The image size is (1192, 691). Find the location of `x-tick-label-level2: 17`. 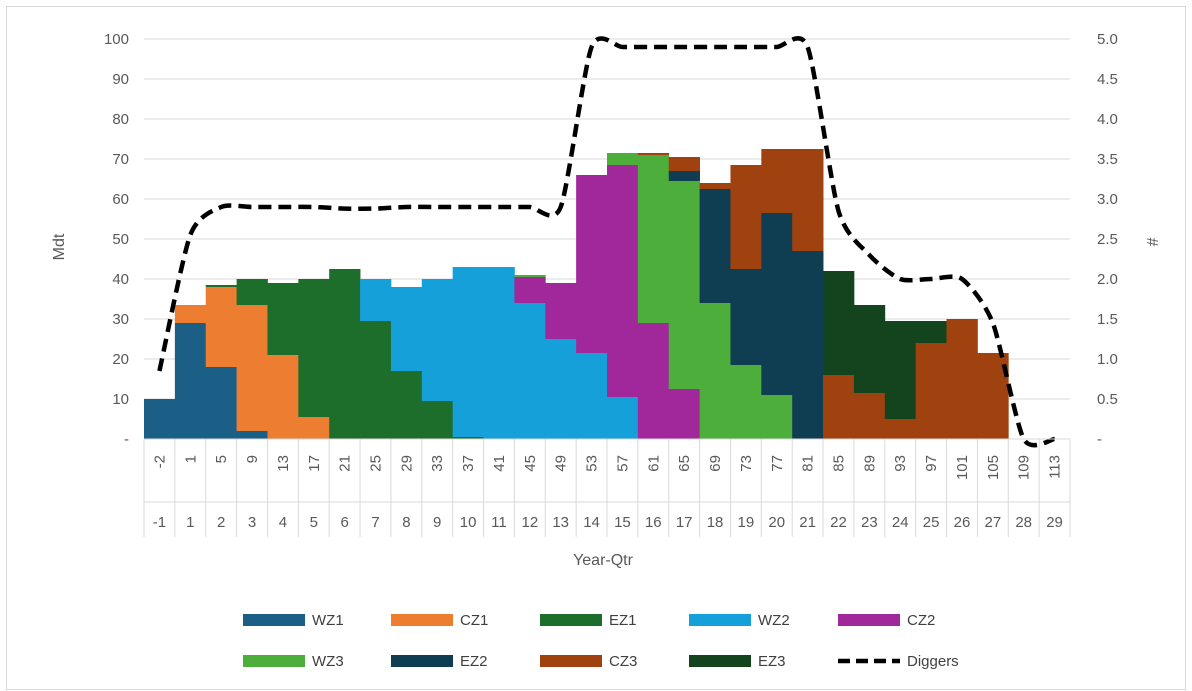

x-tick-label-level2: 17 is located at coordinates (684, 522).